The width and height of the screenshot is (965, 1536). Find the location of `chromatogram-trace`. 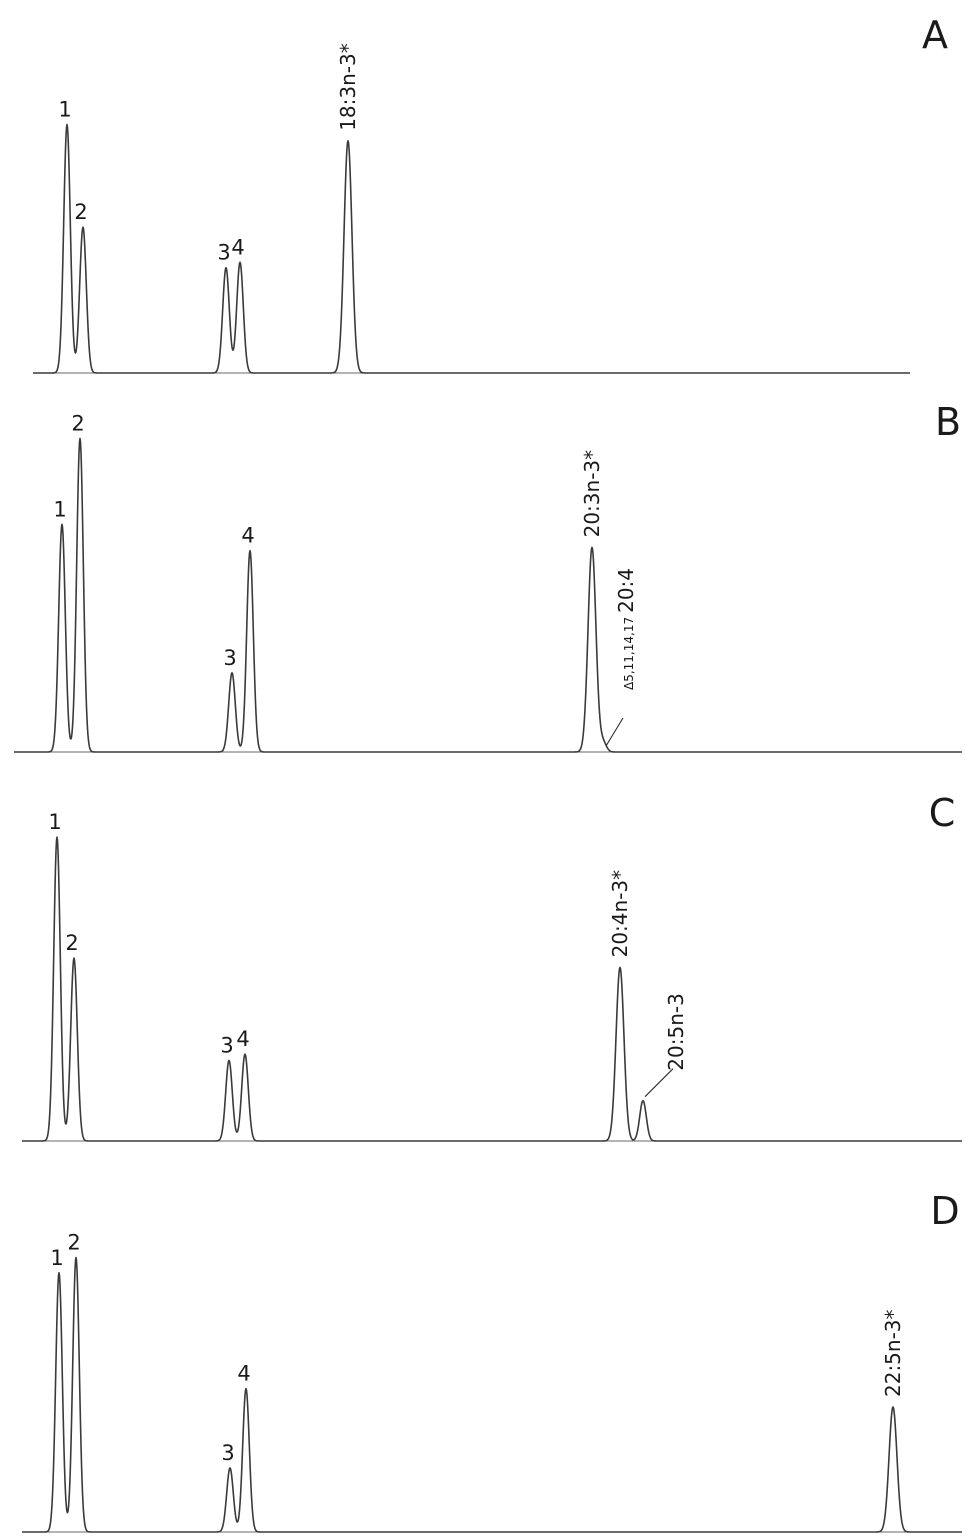

chromatogram-trace is located at coordinates (471, 248).